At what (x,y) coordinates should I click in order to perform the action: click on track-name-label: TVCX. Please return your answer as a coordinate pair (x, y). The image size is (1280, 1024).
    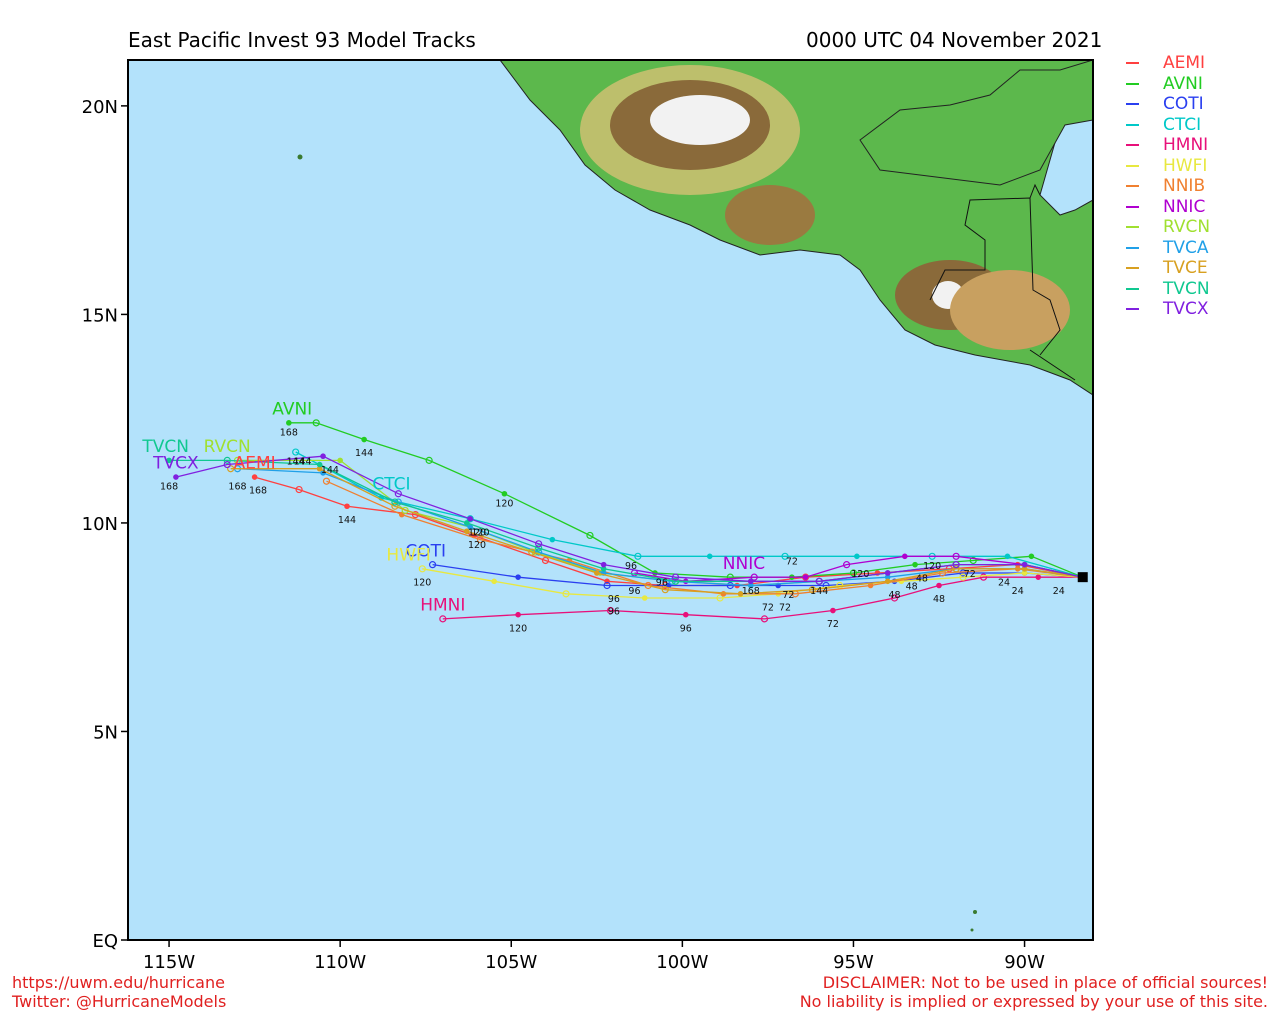
    Looking at the image, I should click on (175, 464).